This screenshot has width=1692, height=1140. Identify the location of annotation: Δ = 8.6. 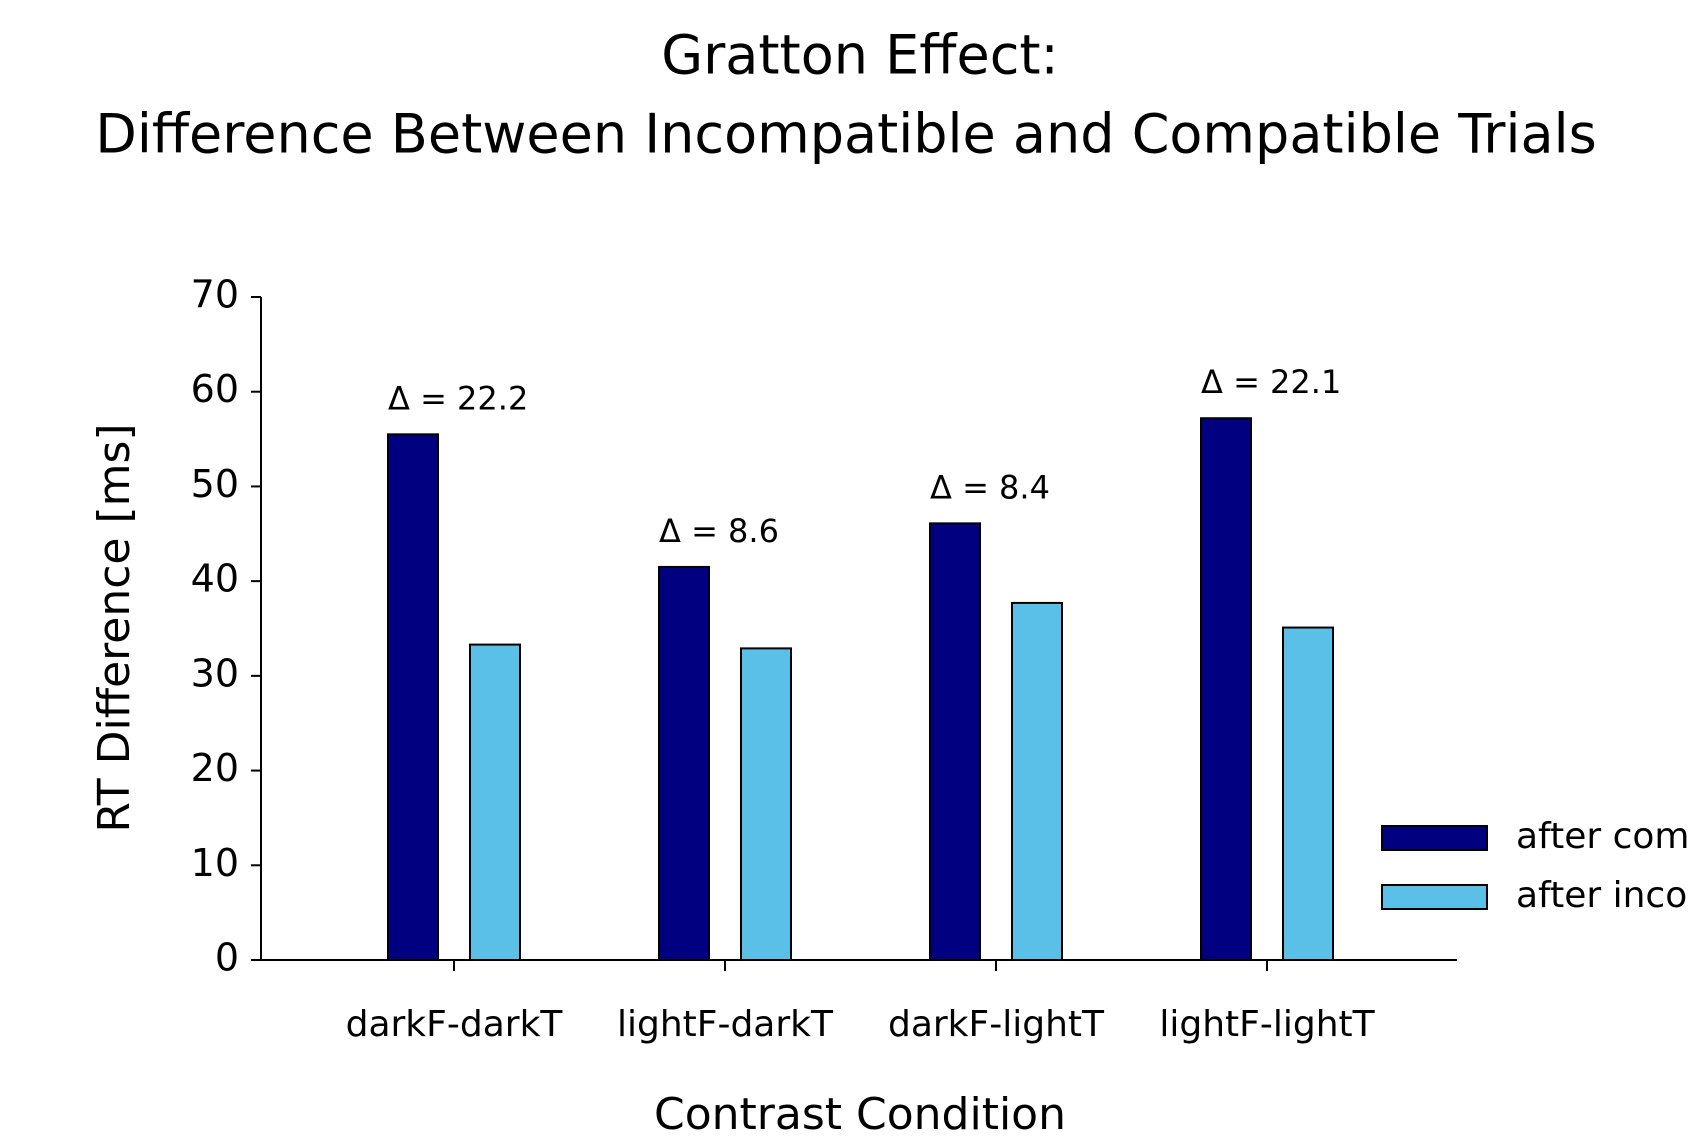
(719, 531).